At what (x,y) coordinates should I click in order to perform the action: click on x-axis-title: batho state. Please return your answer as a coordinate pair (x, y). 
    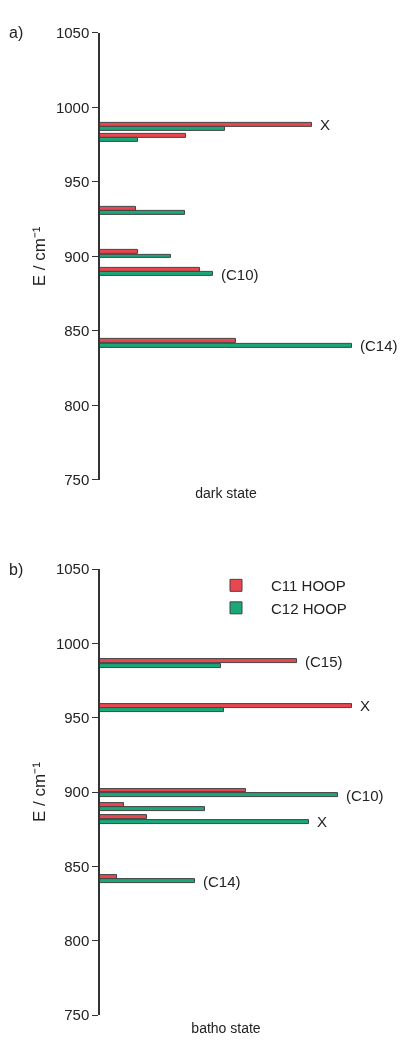
    Looking at the image, I should click on (226, 1028).